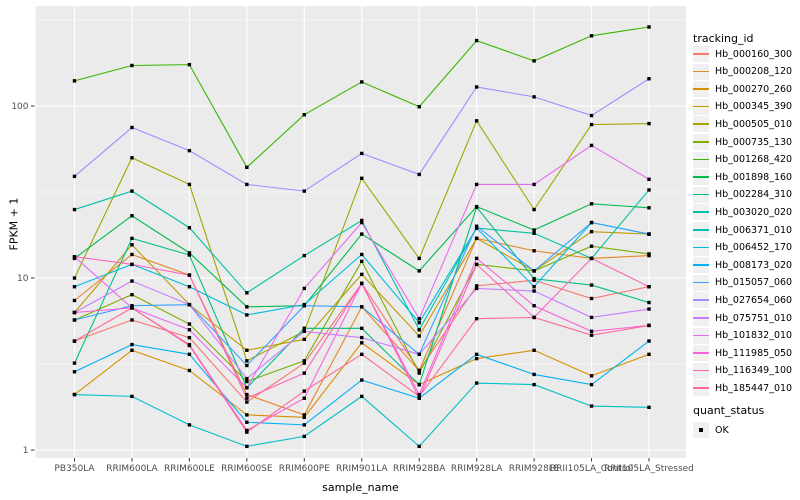 The height and width of the screenshot is (500, 800). I want to click on y-tick-label: 10, so click(23, 279).